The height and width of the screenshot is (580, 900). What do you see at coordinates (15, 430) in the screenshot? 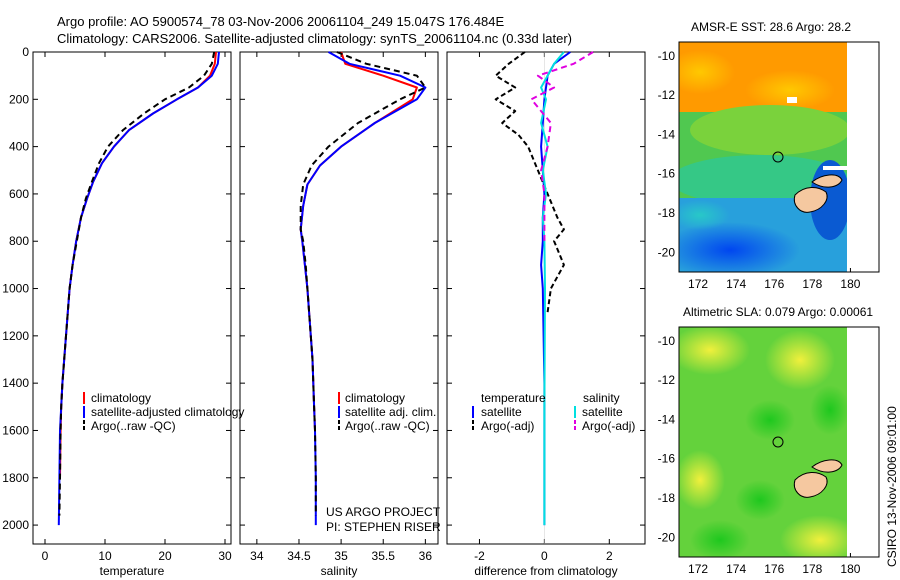
I see `y-tick-label: 1600` at bounding box center [15, 430].